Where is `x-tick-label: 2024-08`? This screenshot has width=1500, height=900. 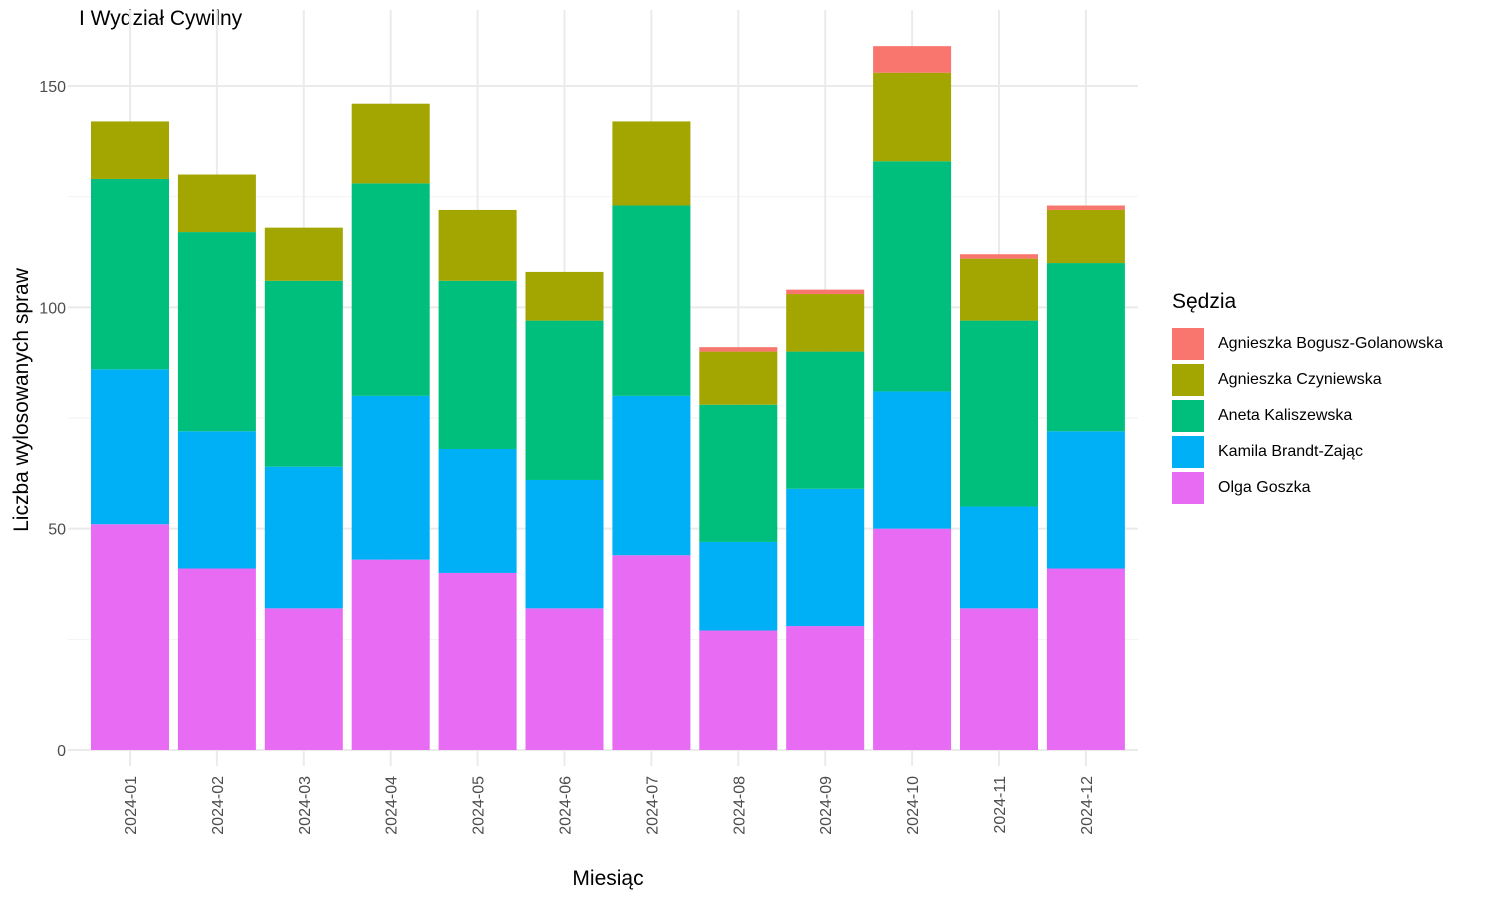 x-tick-label: 2024-08 is located at coordinates (739, 805).